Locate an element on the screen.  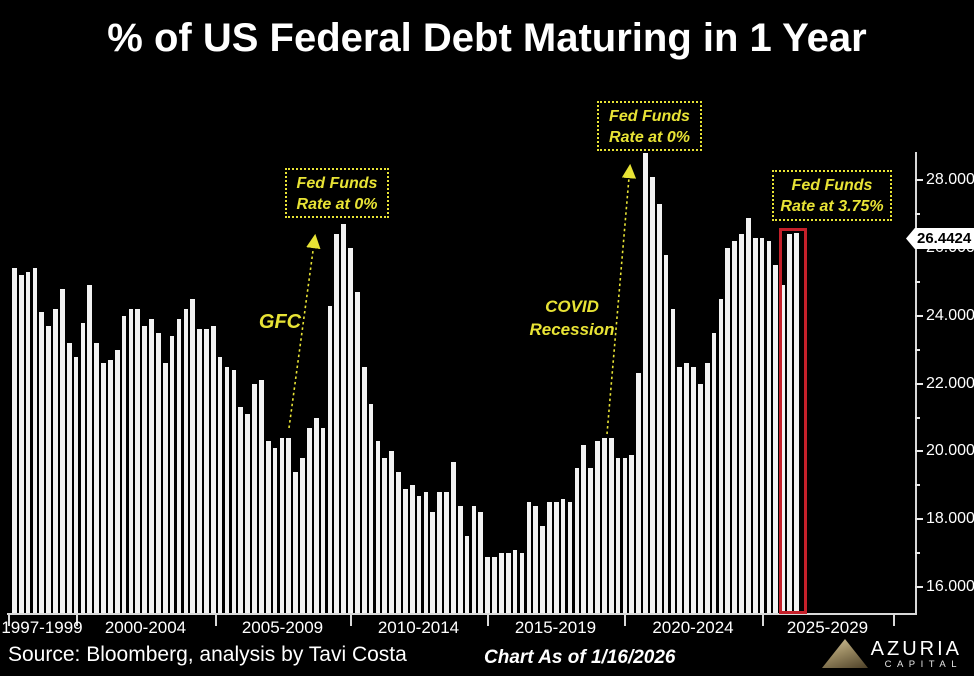
x-axis-label: 2010-2014 is located at coordinates (418, 627).